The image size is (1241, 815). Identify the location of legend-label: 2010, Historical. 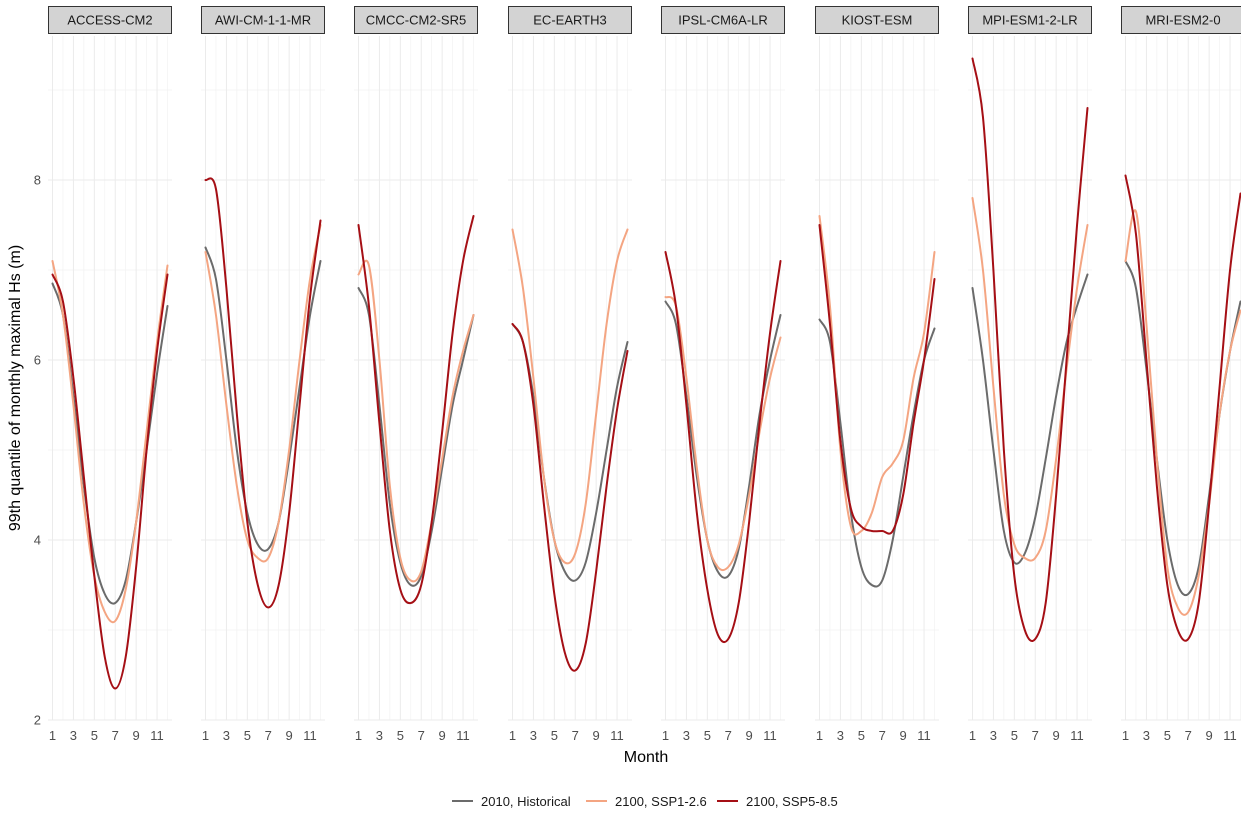
(526, 801).